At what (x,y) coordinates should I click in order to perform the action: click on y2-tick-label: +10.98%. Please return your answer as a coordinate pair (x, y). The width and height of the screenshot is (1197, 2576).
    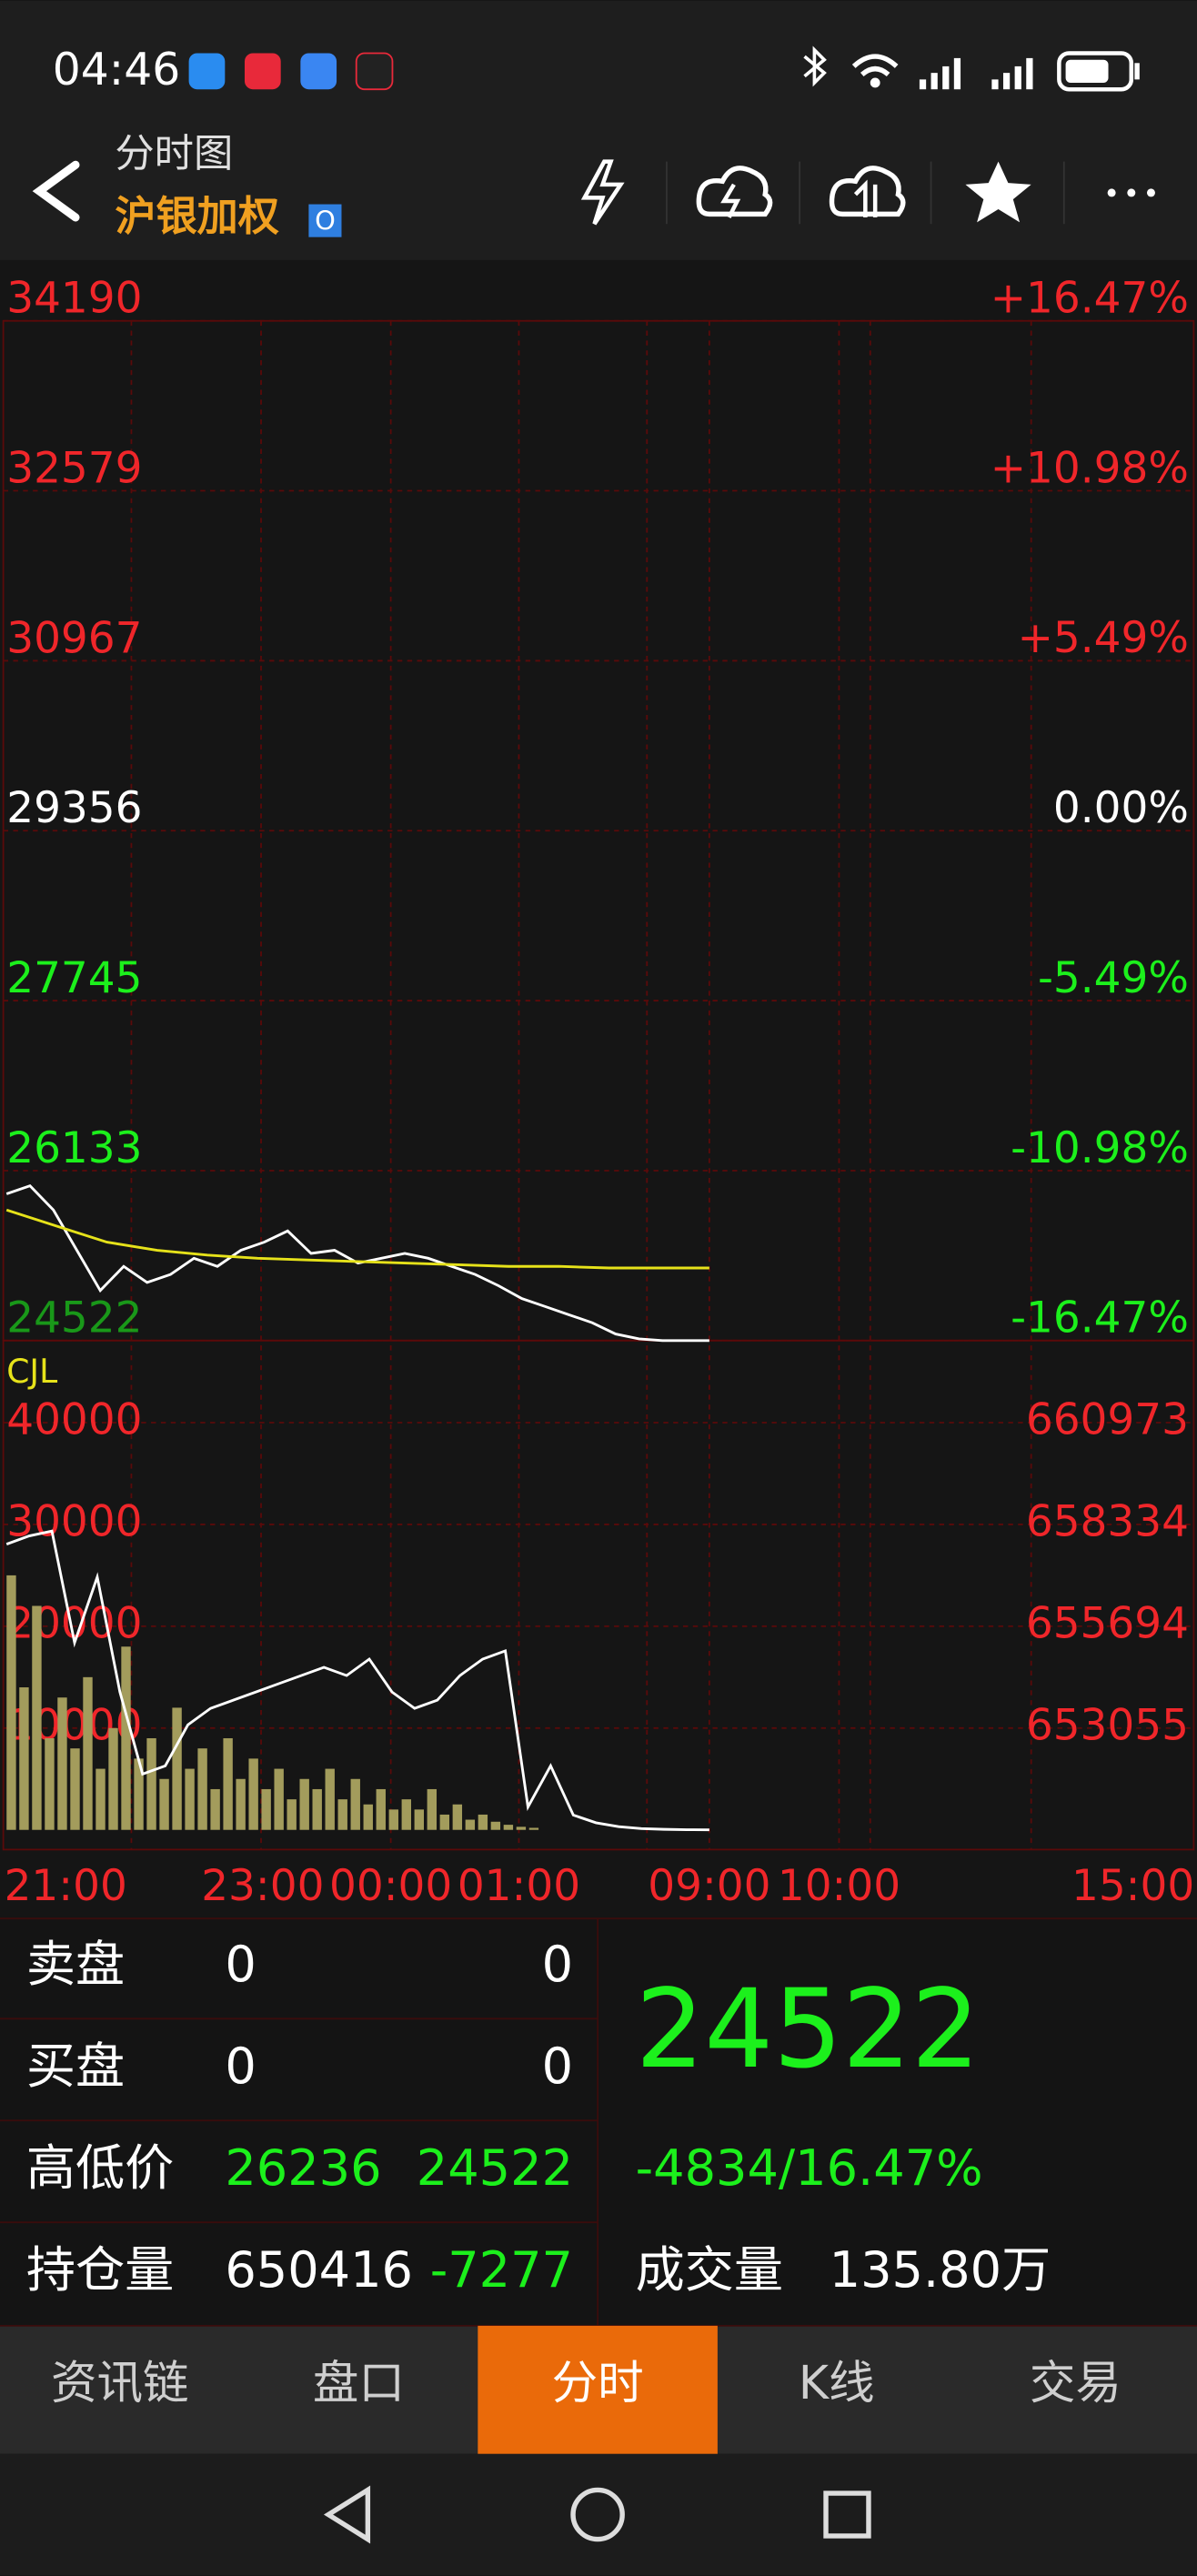
    Looking at the image, I should click on (1090, 468).